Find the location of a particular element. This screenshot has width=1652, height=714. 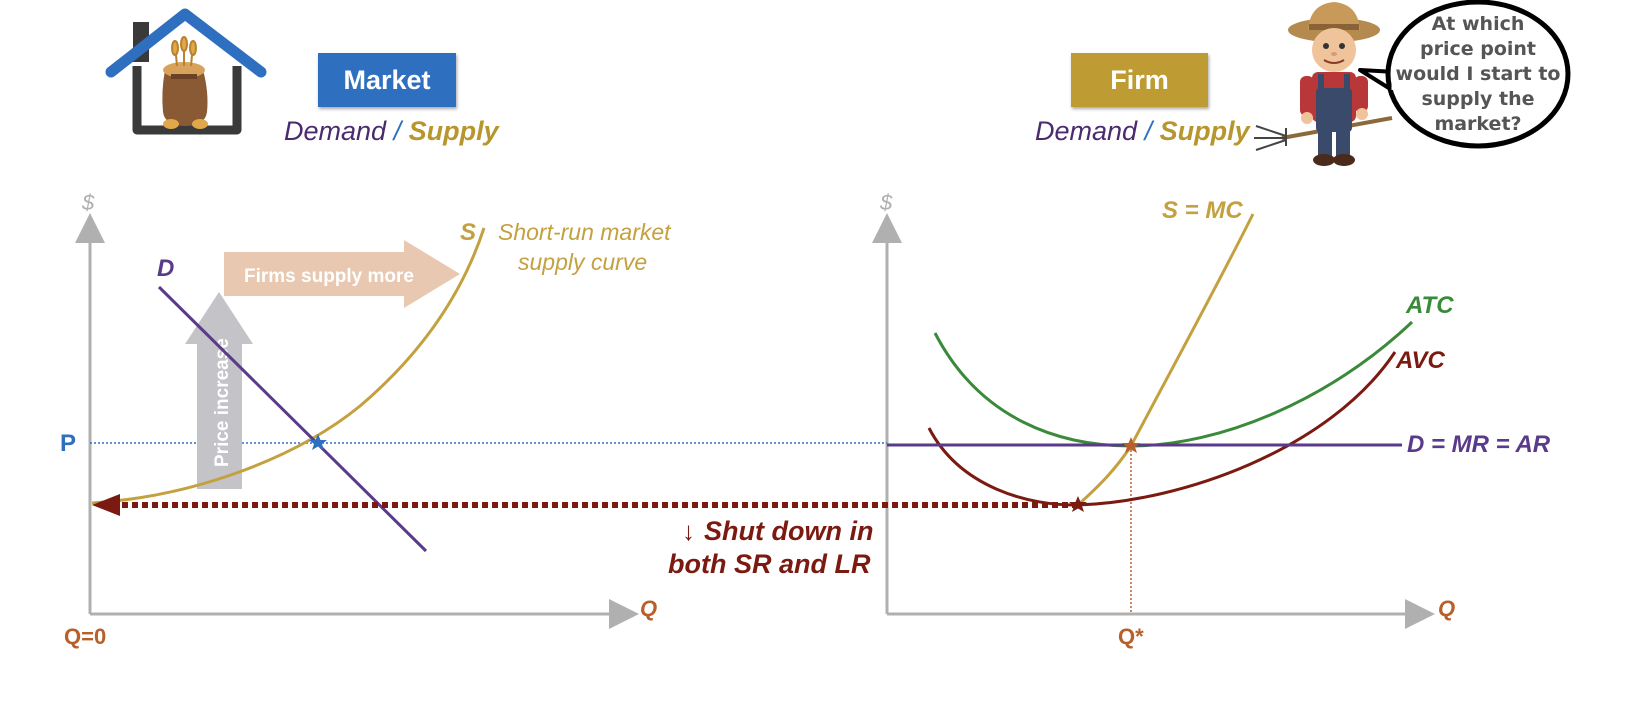

bubble-line: At which is located at coordinates (1478, 24).